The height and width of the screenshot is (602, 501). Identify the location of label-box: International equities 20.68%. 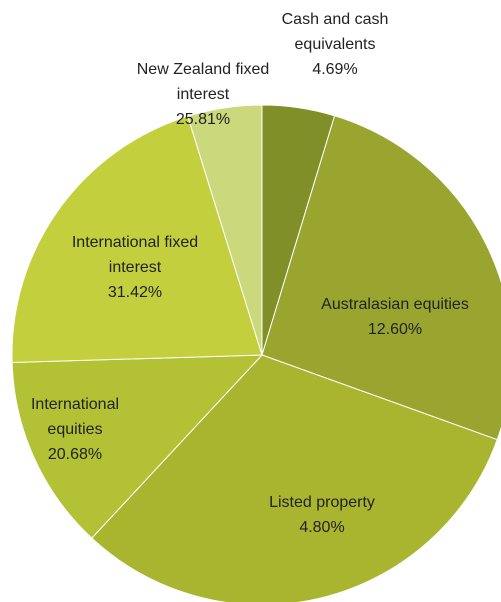
(75, 429).